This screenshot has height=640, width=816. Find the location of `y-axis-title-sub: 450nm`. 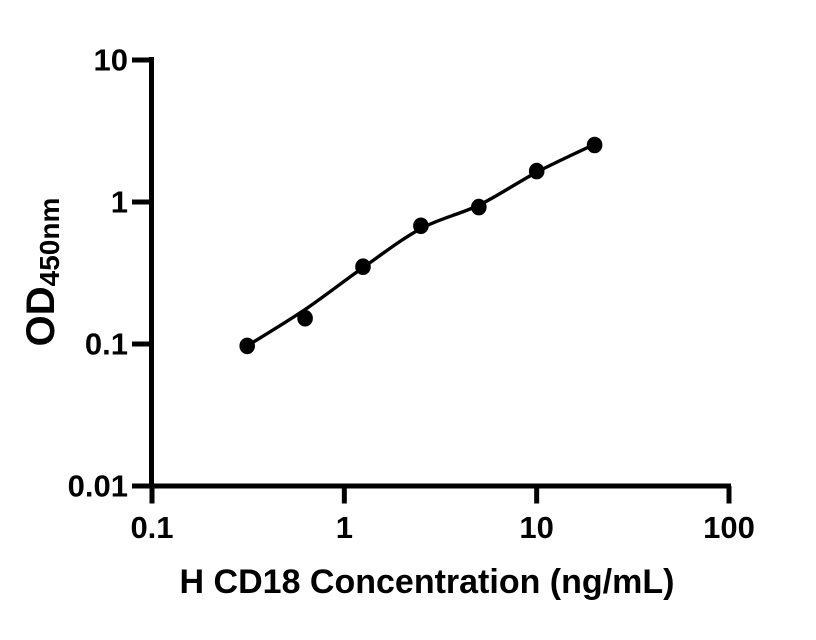

y-axis-title-sub: 450nm is located at coordinates (49, 242).